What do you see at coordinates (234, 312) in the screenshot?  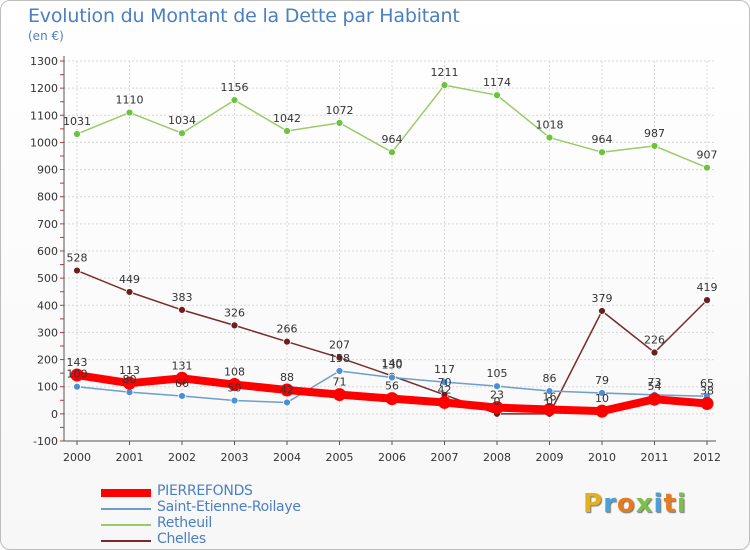 I see `data-label: 326` at bounding box center [234, 312].